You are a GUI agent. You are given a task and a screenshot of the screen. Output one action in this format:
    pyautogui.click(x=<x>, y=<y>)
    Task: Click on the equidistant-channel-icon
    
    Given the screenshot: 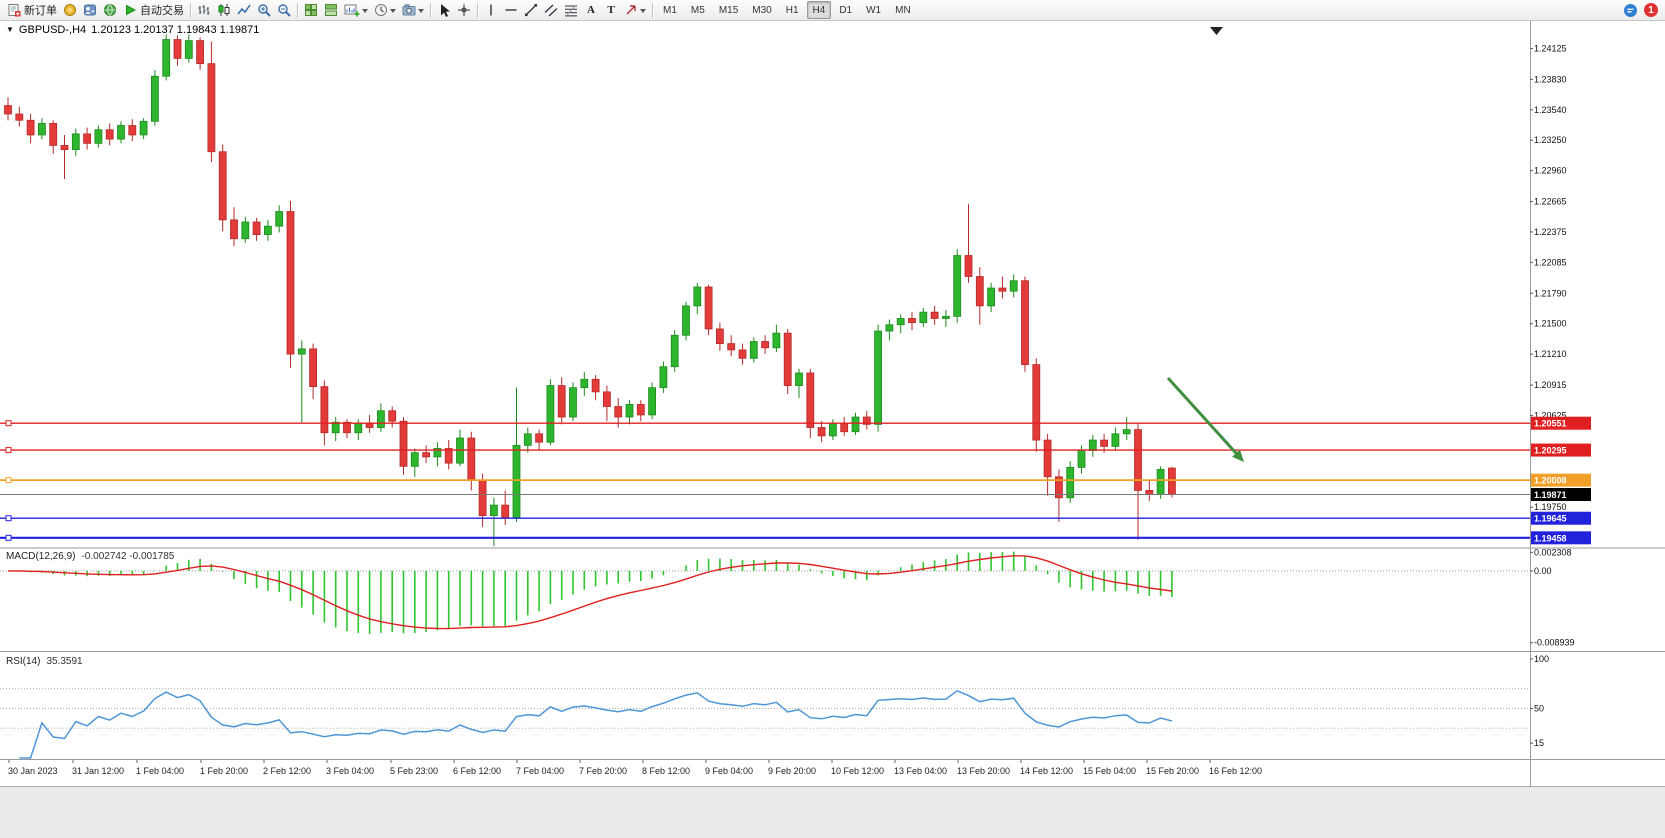 What is the action you would take?
    pyautogui.click(x=551, y=10)
    